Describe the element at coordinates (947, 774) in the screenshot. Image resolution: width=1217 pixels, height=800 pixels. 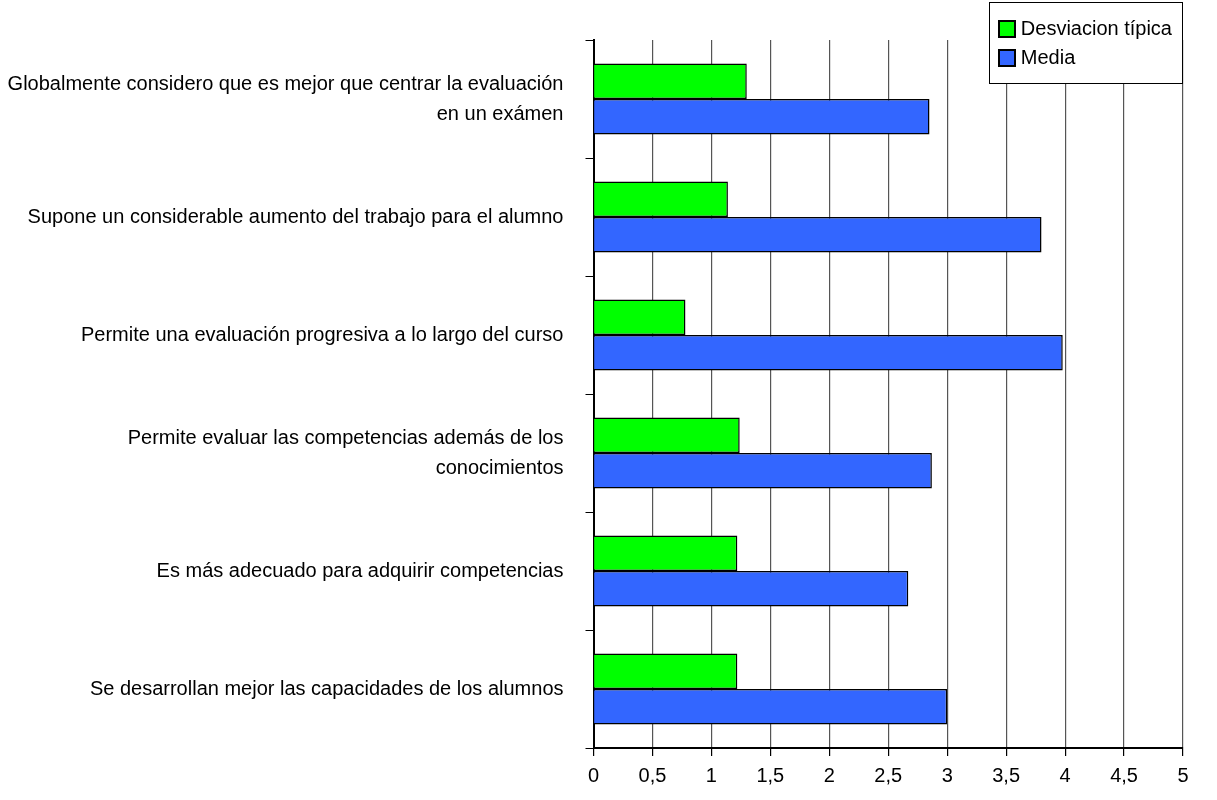
I see `x-tick-label: 3` at that location.